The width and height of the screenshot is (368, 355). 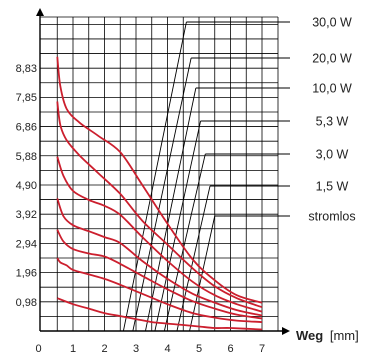 I want to click on y-tick-label: 4,90, so click(x=26, y=186).